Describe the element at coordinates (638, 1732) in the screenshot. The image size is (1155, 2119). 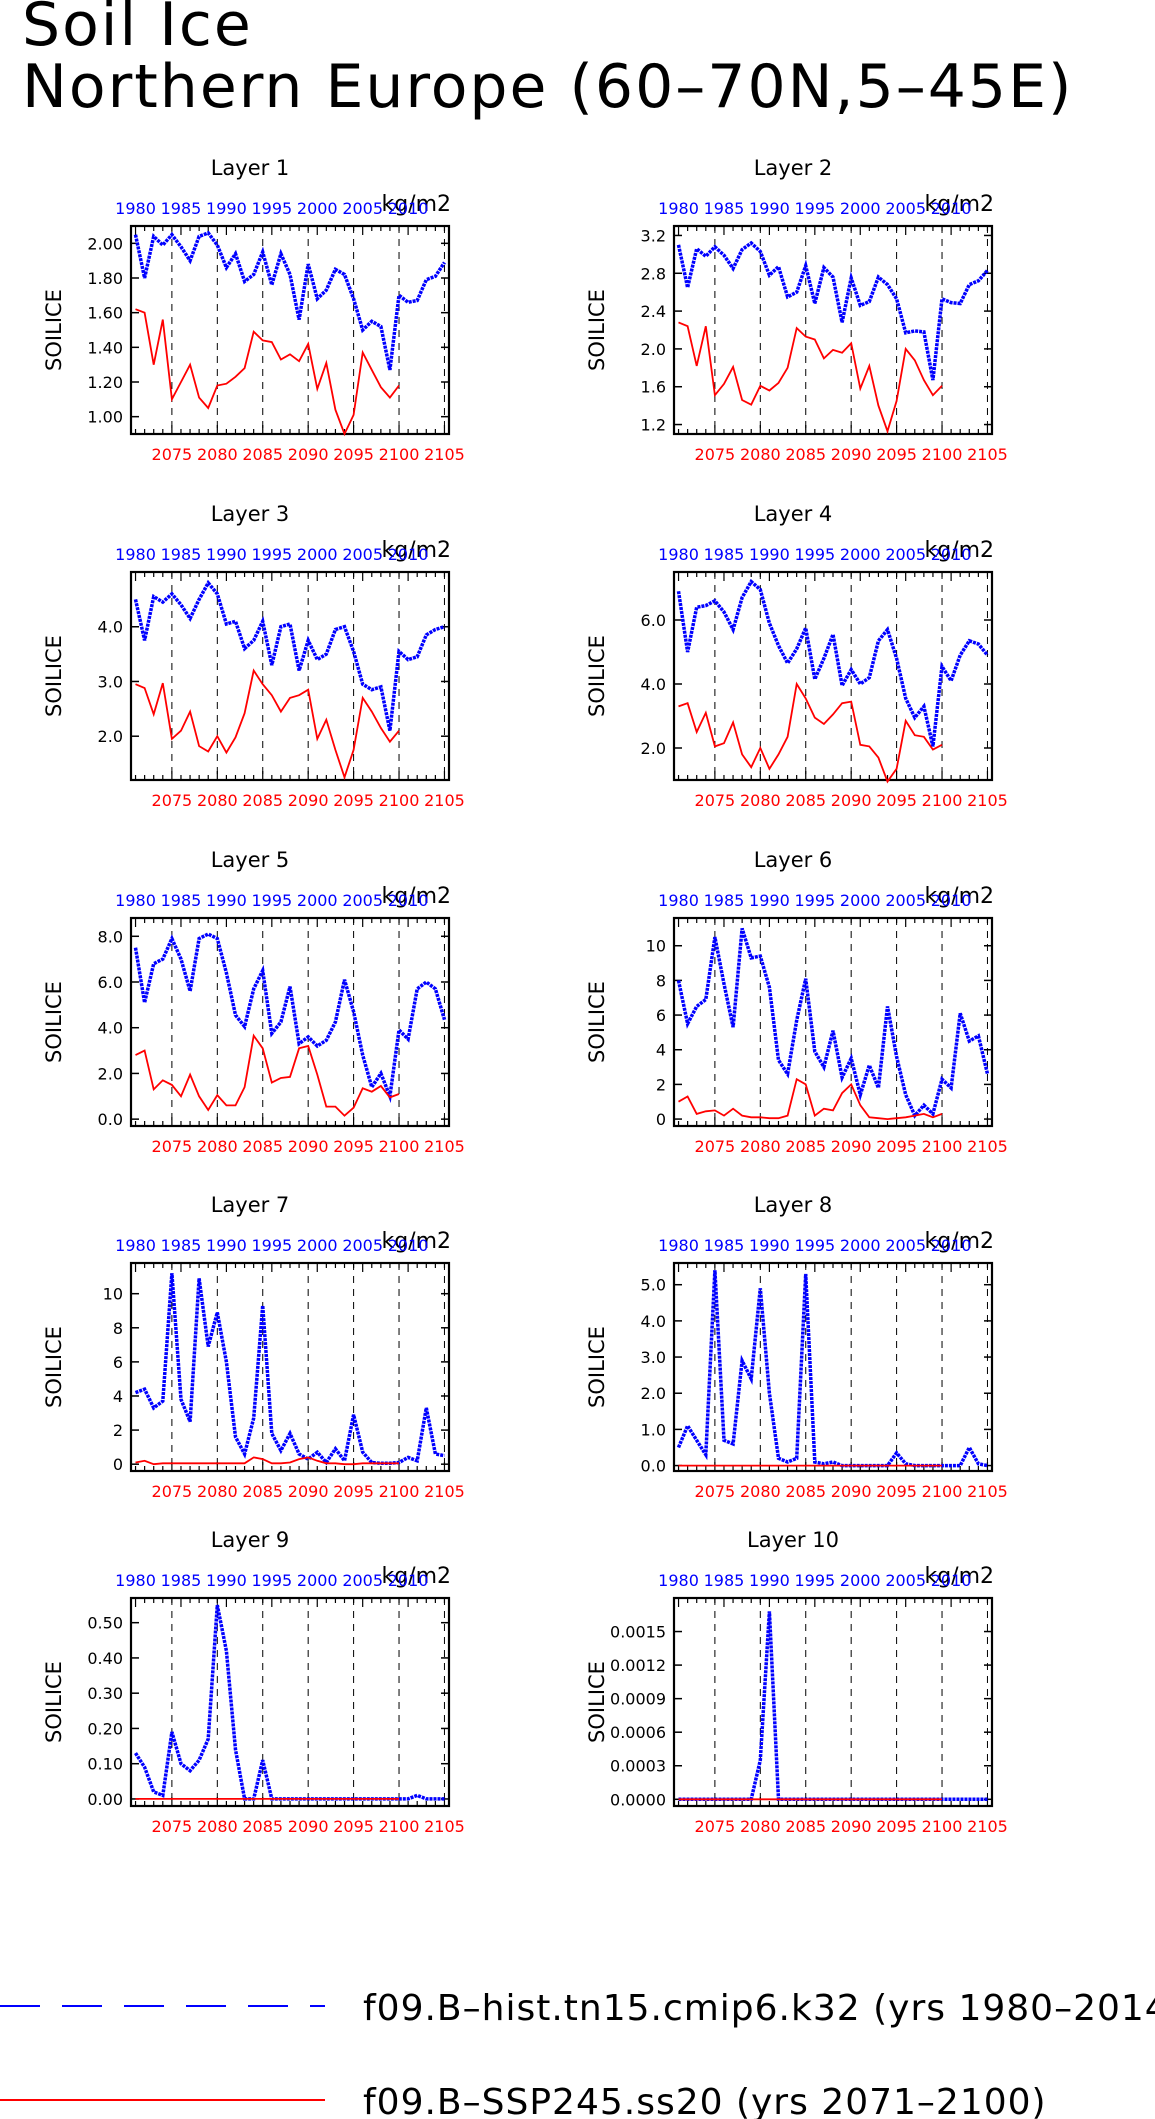
I see `y-tick-label: 0.0006` at that location.